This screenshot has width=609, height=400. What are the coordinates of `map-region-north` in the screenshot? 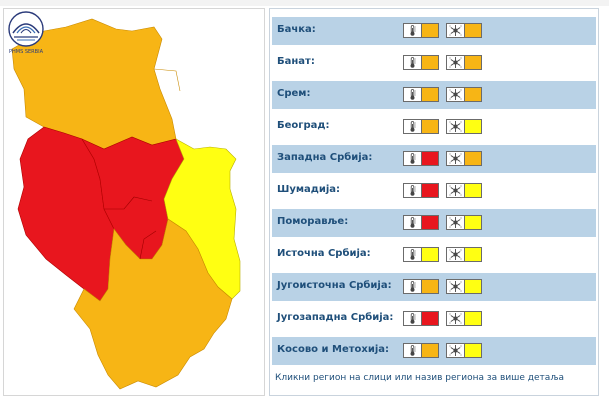 It's located at (94, 84).